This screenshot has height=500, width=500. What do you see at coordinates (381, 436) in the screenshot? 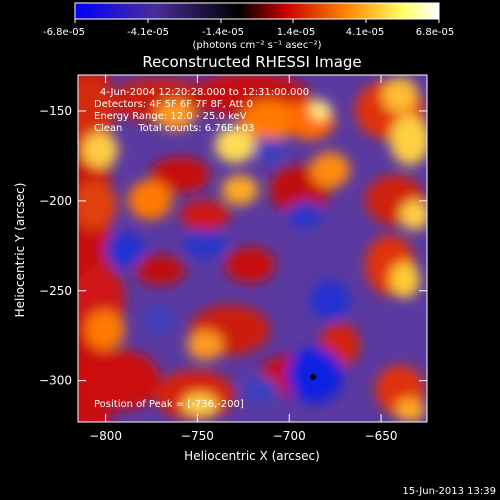
I see `x-tick-label: −650` at bounding box center [381, 436].